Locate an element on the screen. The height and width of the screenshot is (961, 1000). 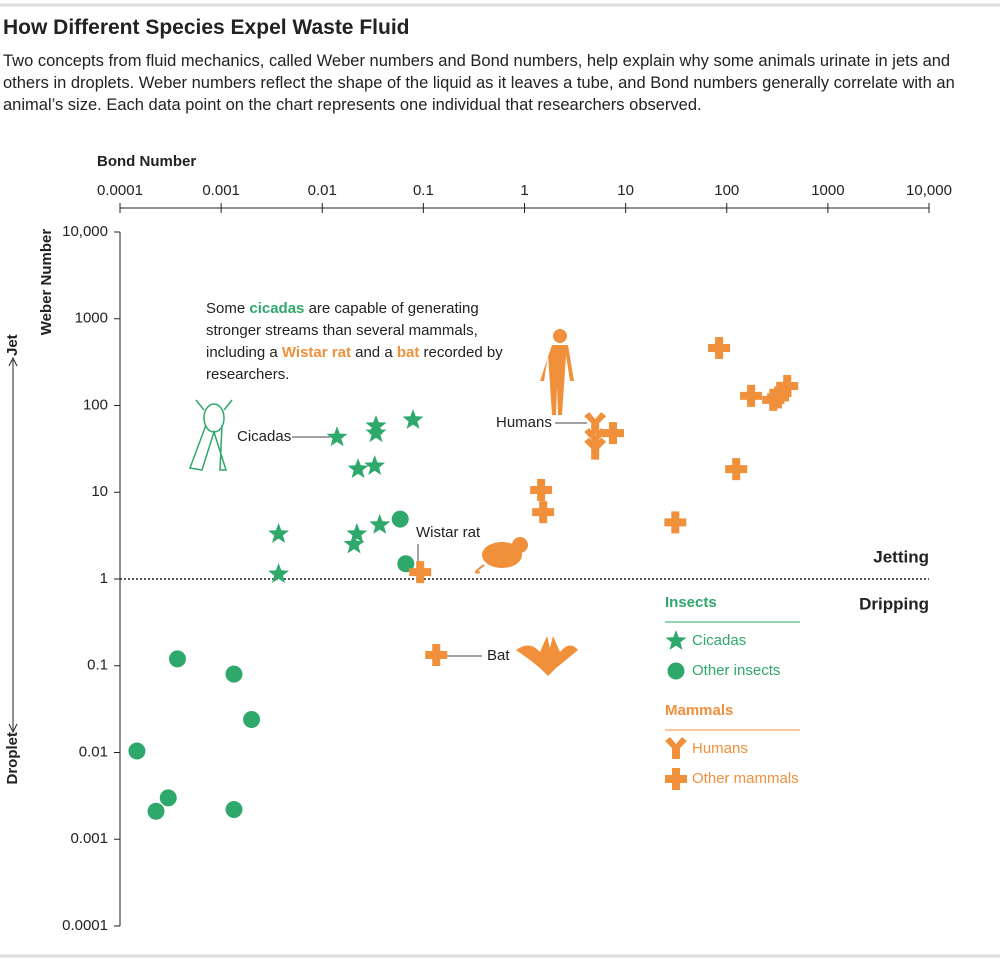
y-axis-label: Weber Number is located at coordinates (46, 282).